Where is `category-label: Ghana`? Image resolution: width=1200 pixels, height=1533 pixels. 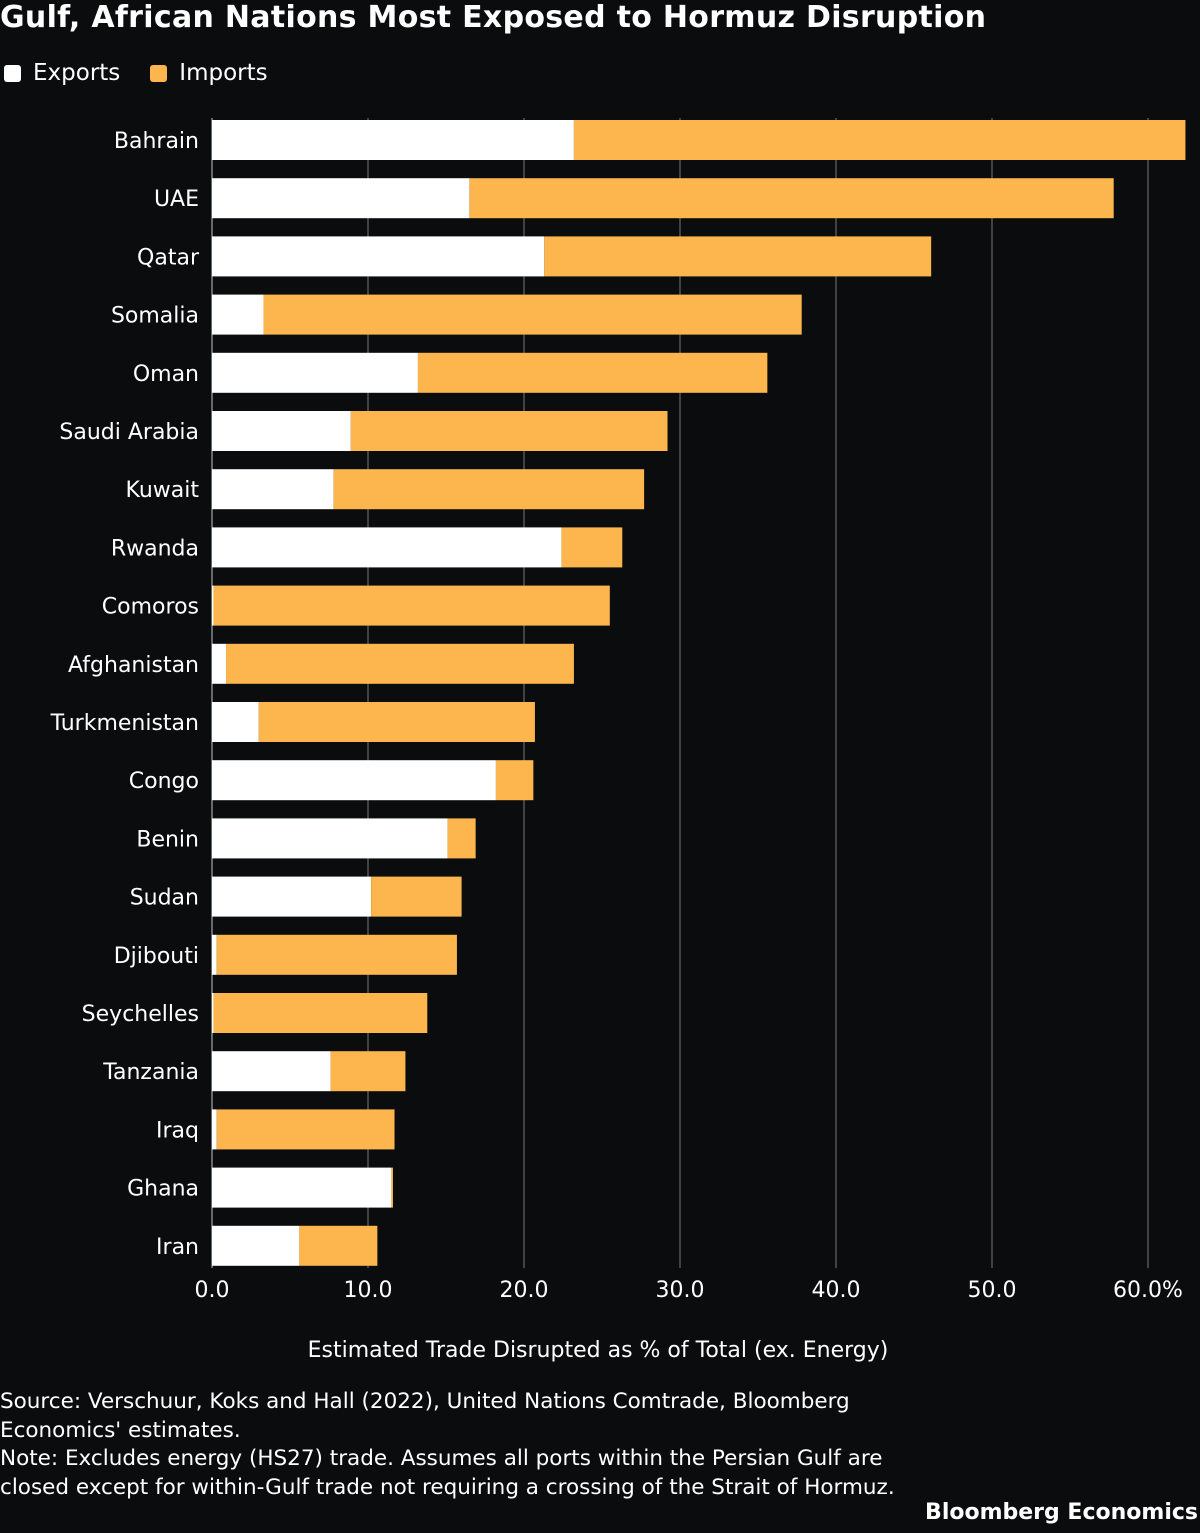
category-label: Ghana is located at coordinates (163, 1189).